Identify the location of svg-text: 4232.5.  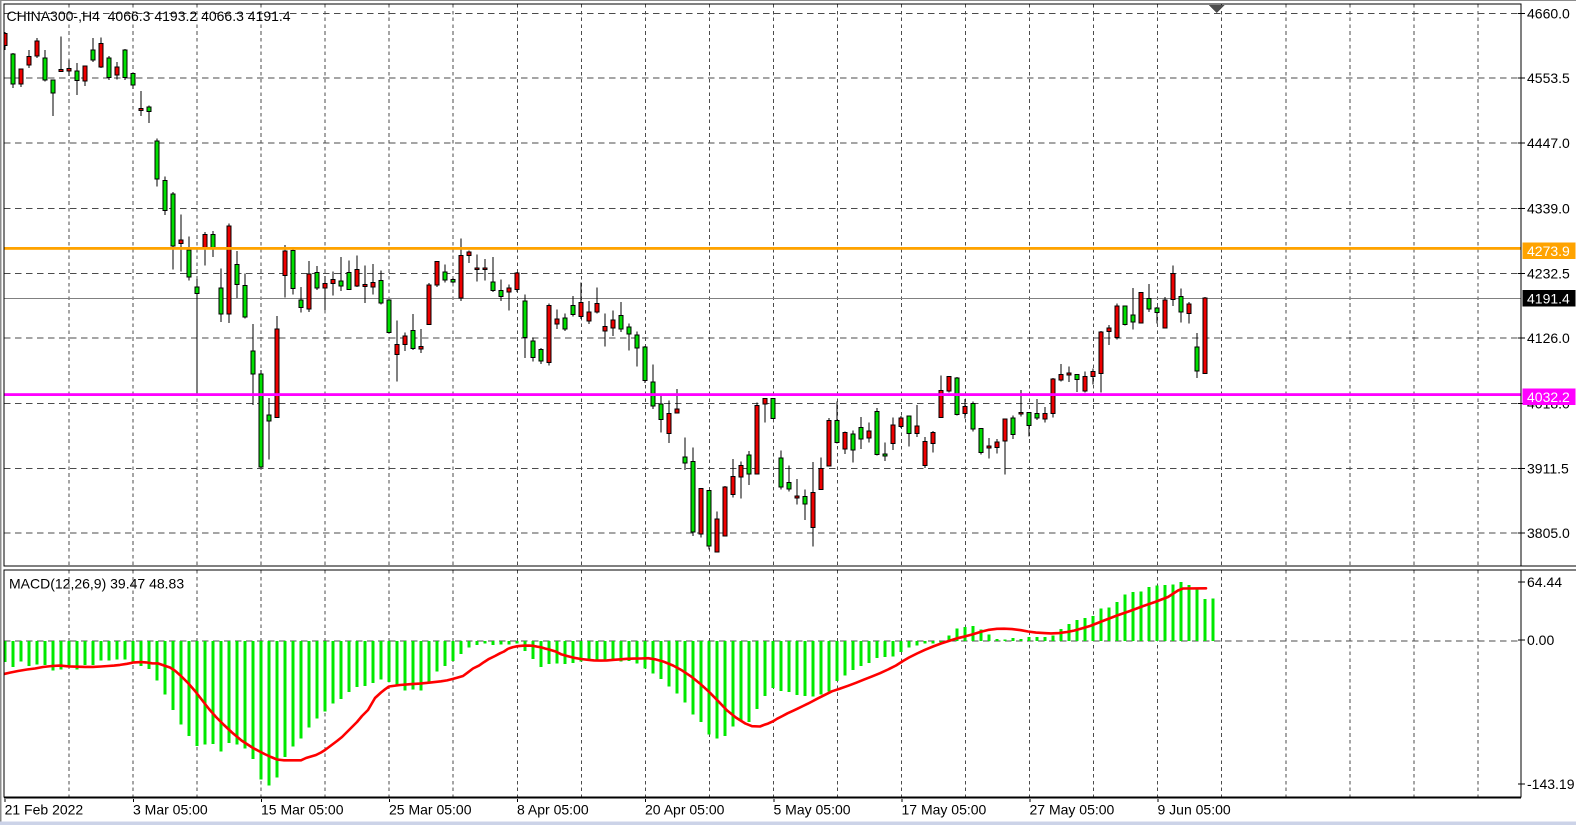
(1548, 273).